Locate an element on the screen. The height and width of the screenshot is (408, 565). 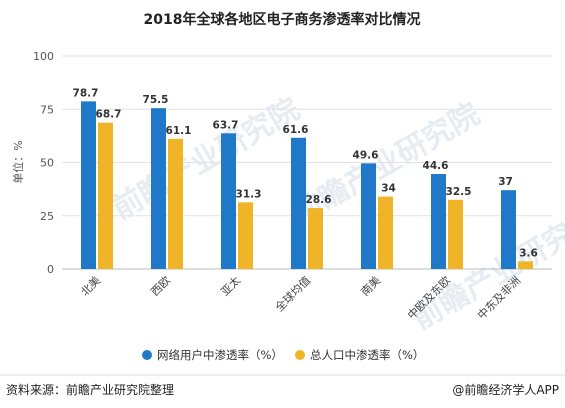
data-label: 28.6 is located at coordinates (319, 200).